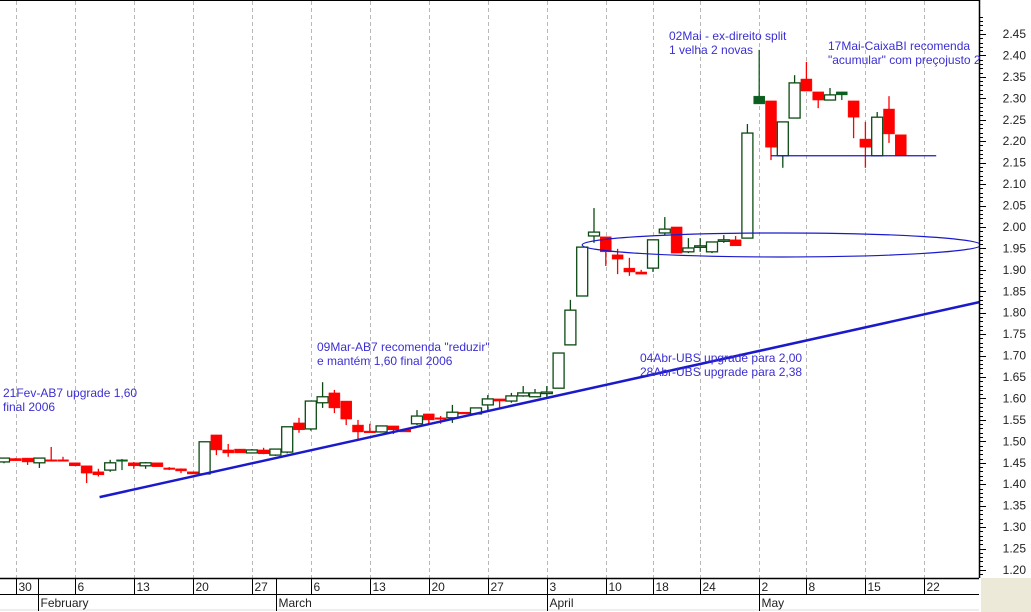  I want to click on price-tick-label: 1.60, so click(1015, 398).